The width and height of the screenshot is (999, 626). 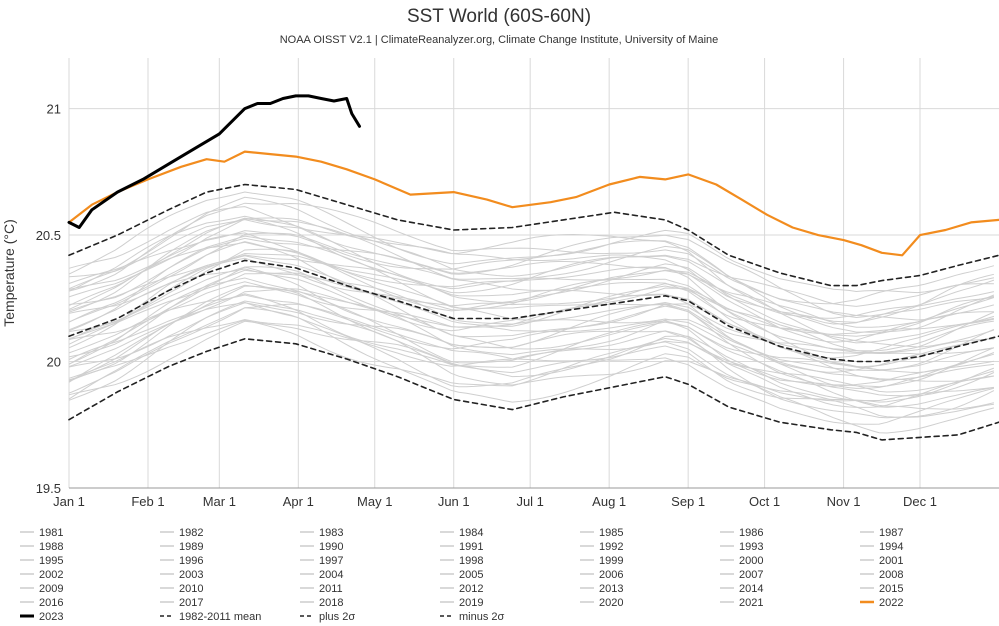 I want to click on legend-item: 1982-2011 mean, so click(x=220, y=617).